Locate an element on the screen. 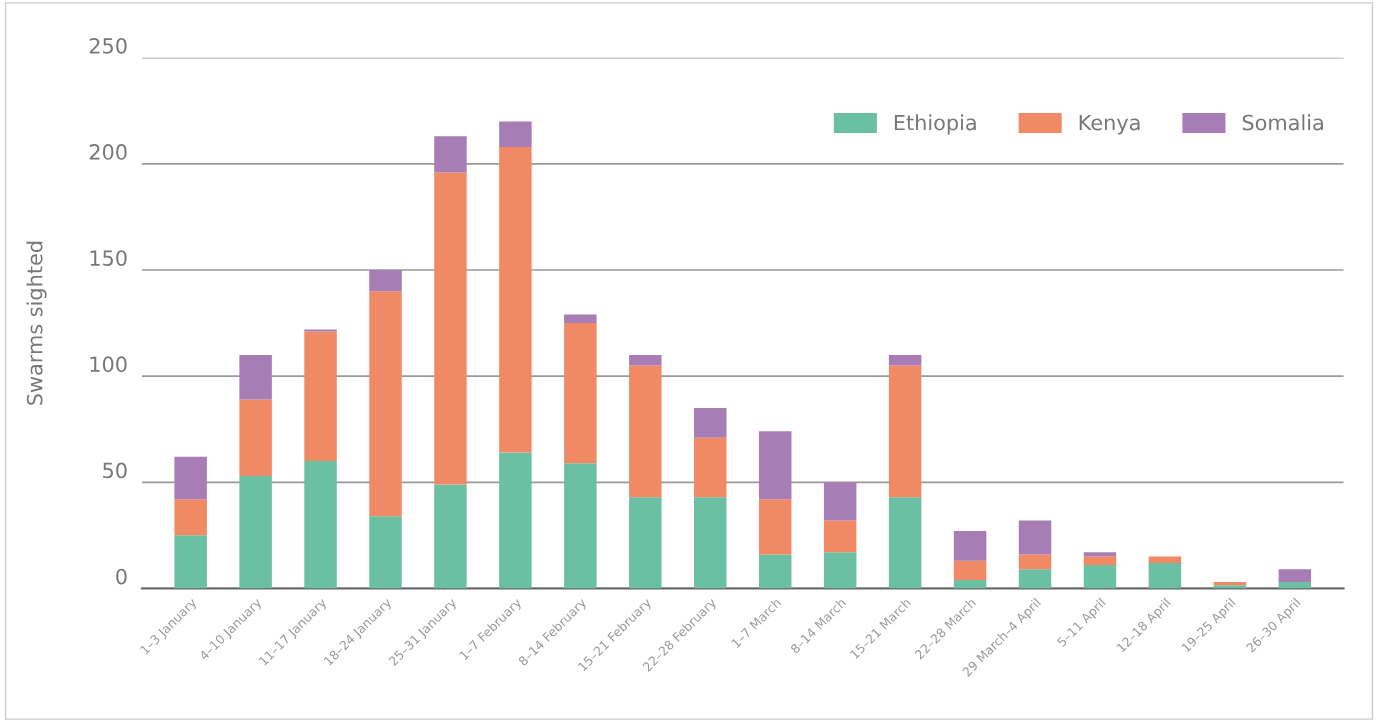 The width and height of the screenshot is (1378, 722). legend-label: Kenya is located at coordinates (1109, 124).